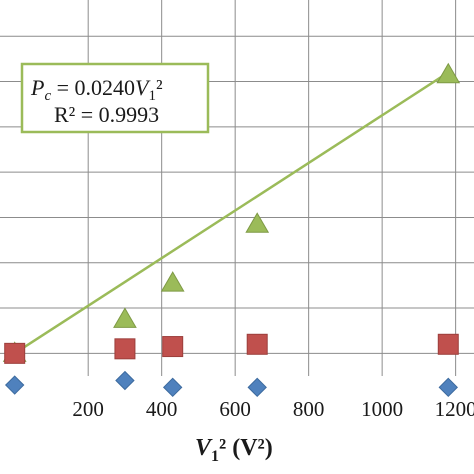  Describe the element at coordinates (88, 409) in the screenshot. I see `x-tick-label: 200` at that location.